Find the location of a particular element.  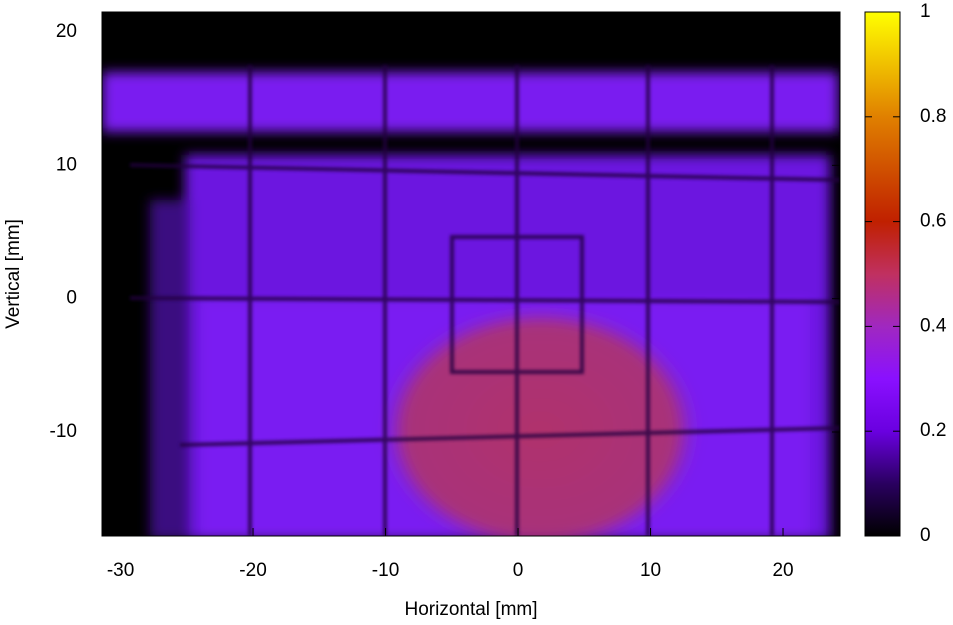

x-tick-label: 0 is located at coordinates (518, 570).